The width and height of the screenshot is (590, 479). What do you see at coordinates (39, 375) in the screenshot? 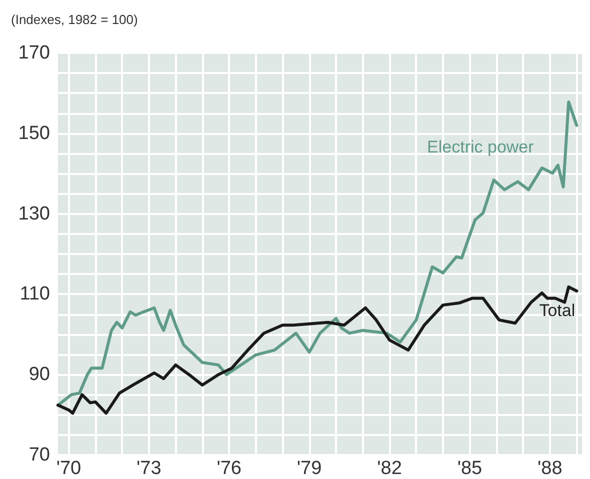
I see `y-tick-label: 90` at bounding box center [39, 375].